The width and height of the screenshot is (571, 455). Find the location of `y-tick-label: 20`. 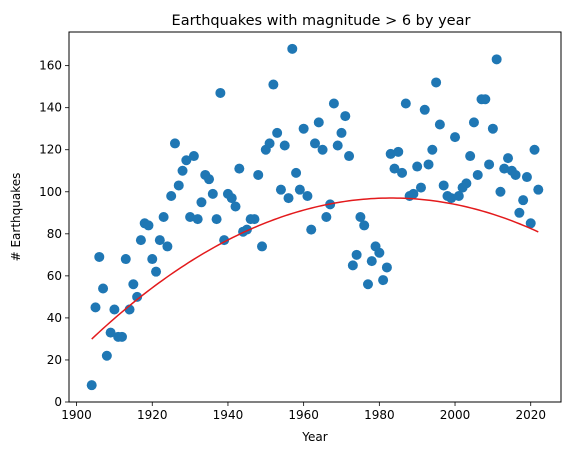

y-tick-label: 20 is located at coordinates (54, 360).